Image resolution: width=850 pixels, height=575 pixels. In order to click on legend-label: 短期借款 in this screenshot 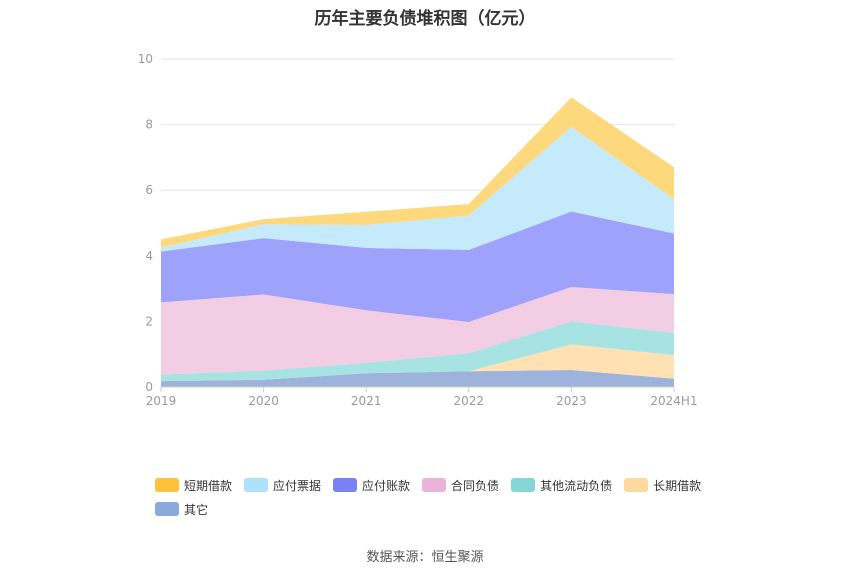, I will do `click(208, 485)`.